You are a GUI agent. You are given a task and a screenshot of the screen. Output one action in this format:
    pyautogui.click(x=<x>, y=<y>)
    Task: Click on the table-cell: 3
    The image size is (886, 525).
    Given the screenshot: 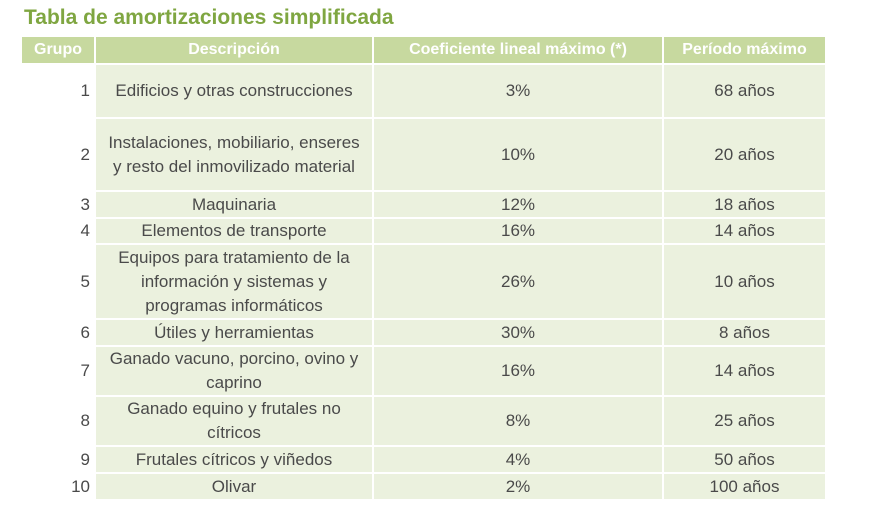 What is the action you would take?
    pyautogui.click(x=59, y=204)
    